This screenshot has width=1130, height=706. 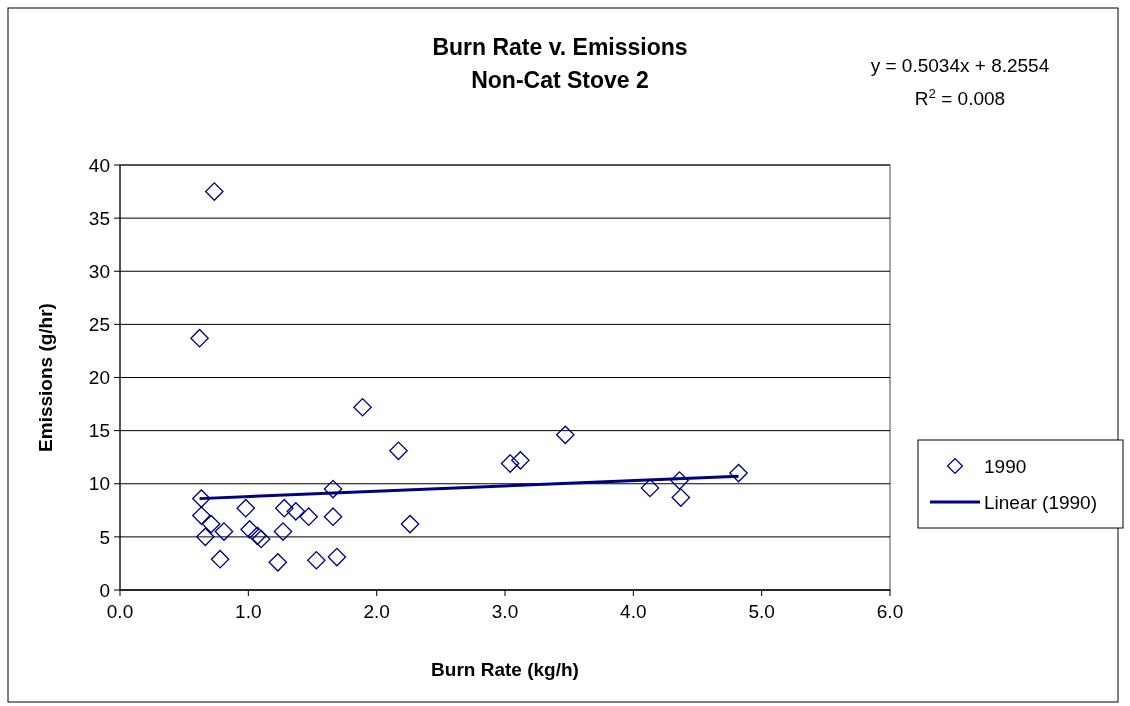 What do you see at coordinates (505, 611) in the screenshot?
I see `x-tick-label: 3.0` at bounding box center [505, 611].